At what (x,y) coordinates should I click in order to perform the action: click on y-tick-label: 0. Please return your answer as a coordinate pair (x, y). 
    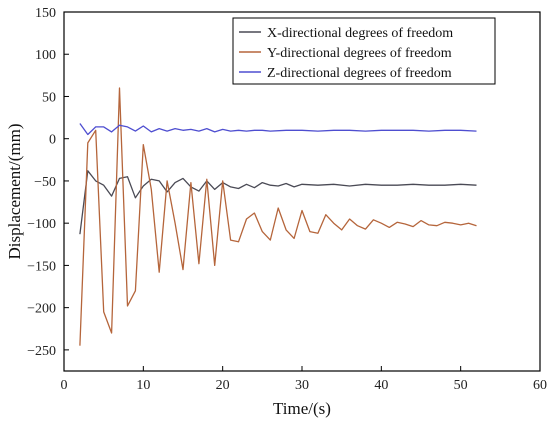
    Looking at the image, I should click on (52, 140).